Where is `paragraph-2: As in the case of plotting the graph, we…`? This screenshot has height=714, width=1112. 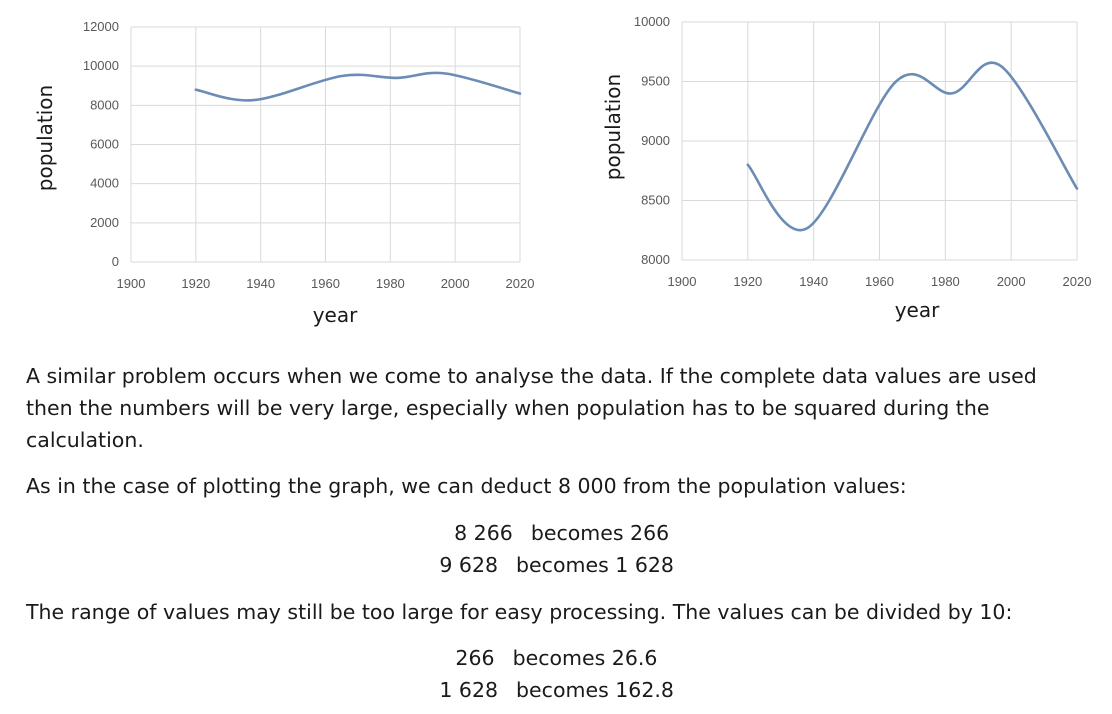 paragraph-2: As in the case of plotting the graph, we… is located at coordinates (466, 486).